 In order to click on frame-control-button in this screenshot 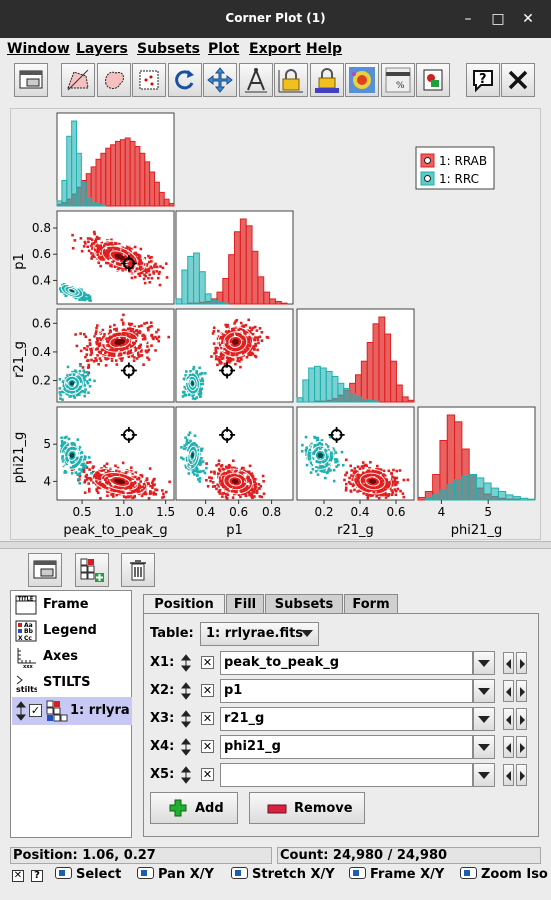, I will do `click(45, 570)`.